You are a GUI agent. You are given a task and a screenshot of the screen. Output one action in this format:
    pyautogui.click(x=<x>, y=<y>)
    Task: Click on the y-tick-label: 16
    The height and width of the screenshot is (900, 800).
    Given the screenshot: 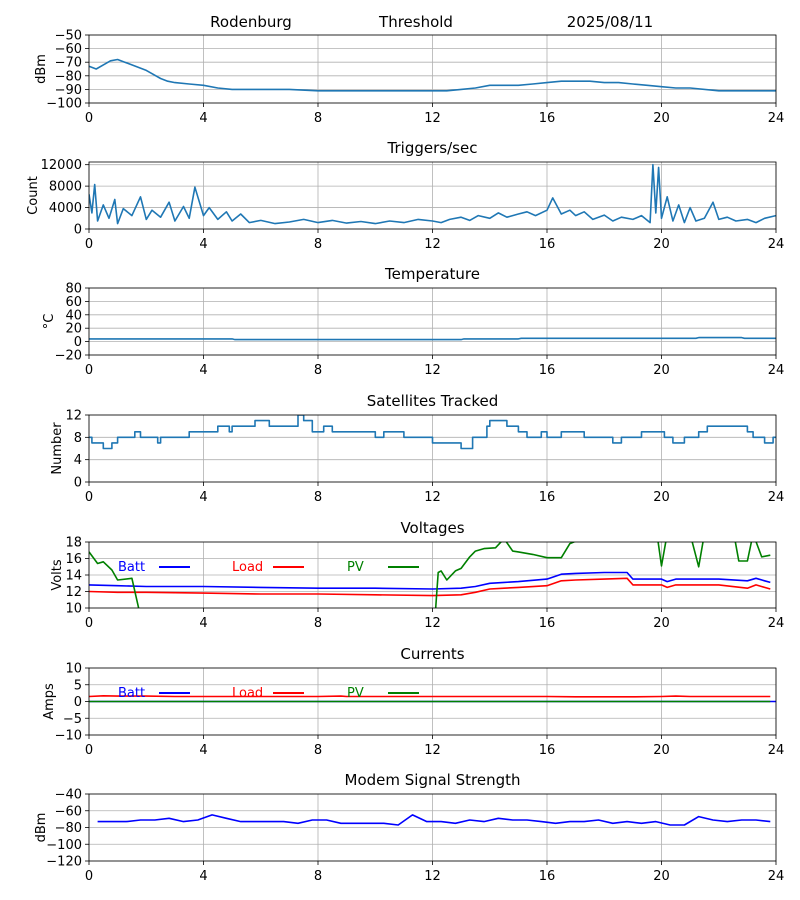 What is the action you would take?
    pyautogui.click(x=73, y=559)
    